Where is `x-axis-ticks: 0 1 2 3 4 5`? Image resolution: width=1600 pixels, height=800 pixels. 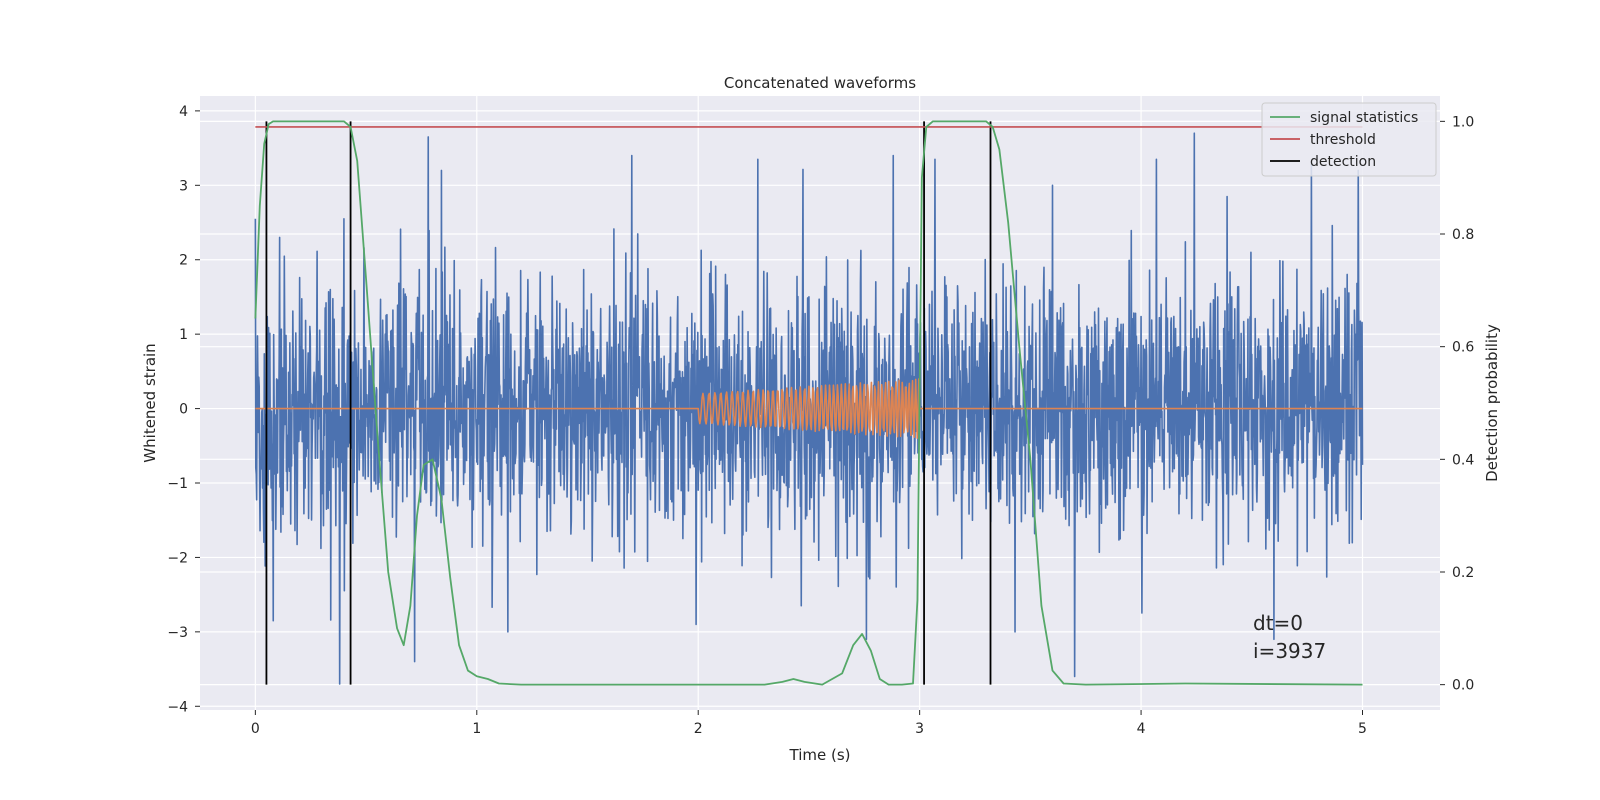
x-axis-ticks: 0 1 2 3 4 5 is located at coordinates (809, 723).